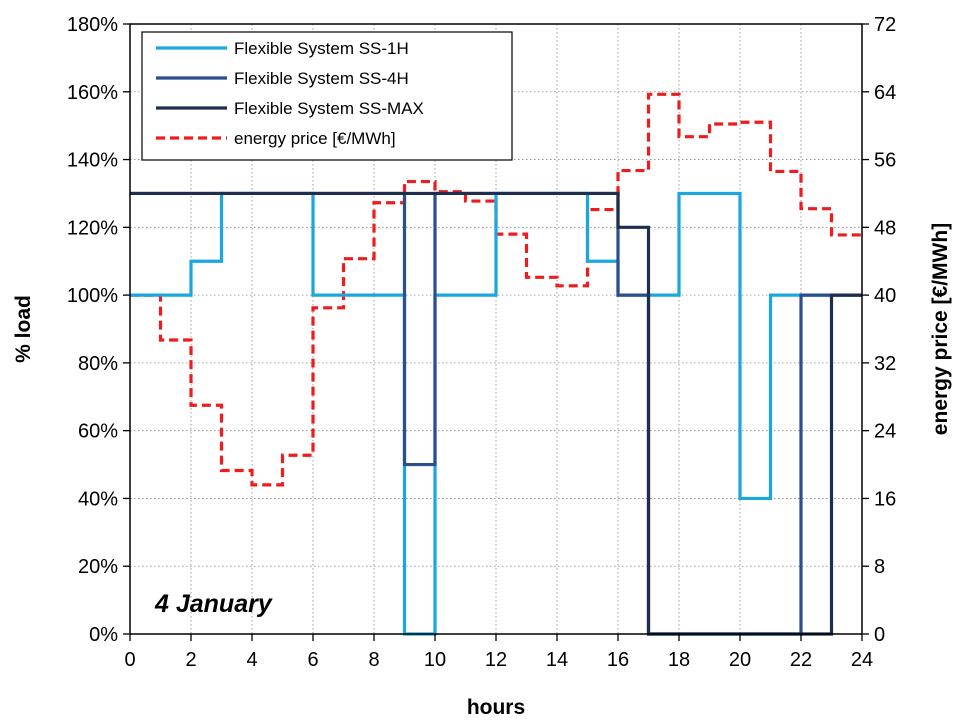 Image resolution: width=959 pixels, height=722 pixels. What do you see at coordinates (321, 48) in the screenshot?
I see `legend-label: Flexible System SS-1H` at bounding box center [321, 48].